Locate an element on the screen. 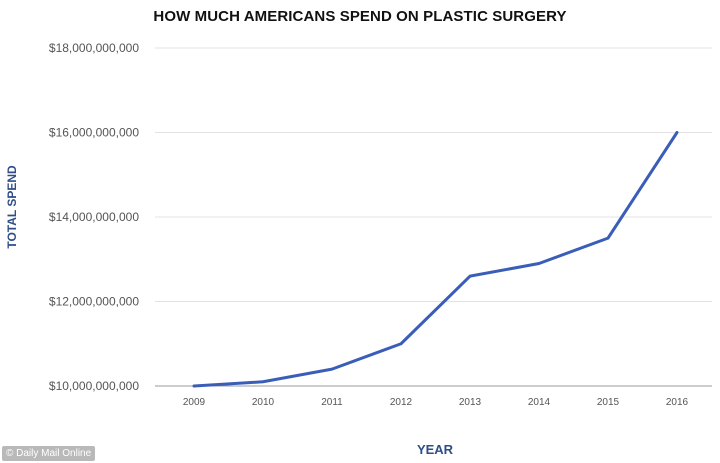 The height and width of the screenshot is (463, 720). x-axis-label: YEAR is located at coordinates (435, 449).